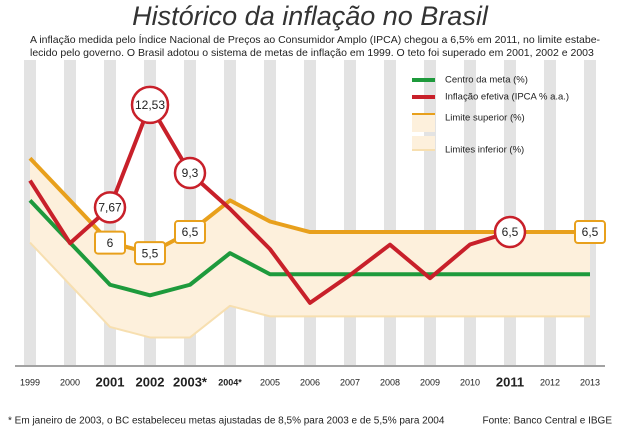  I want to click on x-tick-label: 2007, so click(350, 382).